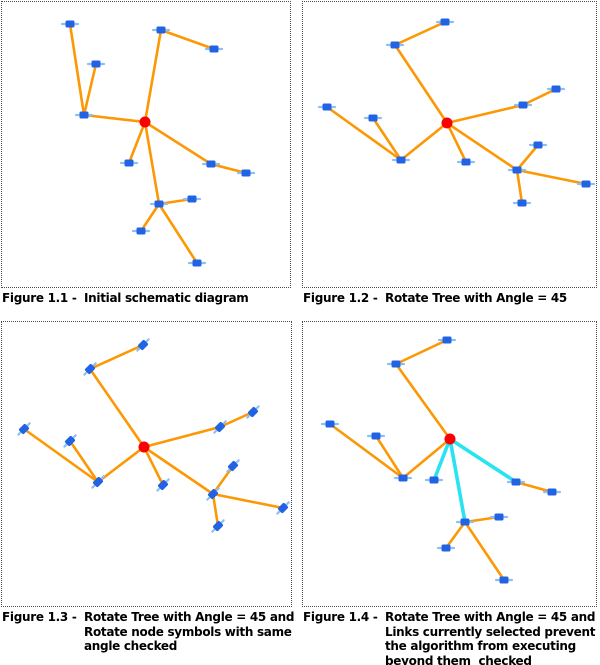  What do you see at coordinates (476, 298) in the screenshot?
I see `figure-caption-line: Rotate Tree with Angle = 45` at bounding box center [476, 298].